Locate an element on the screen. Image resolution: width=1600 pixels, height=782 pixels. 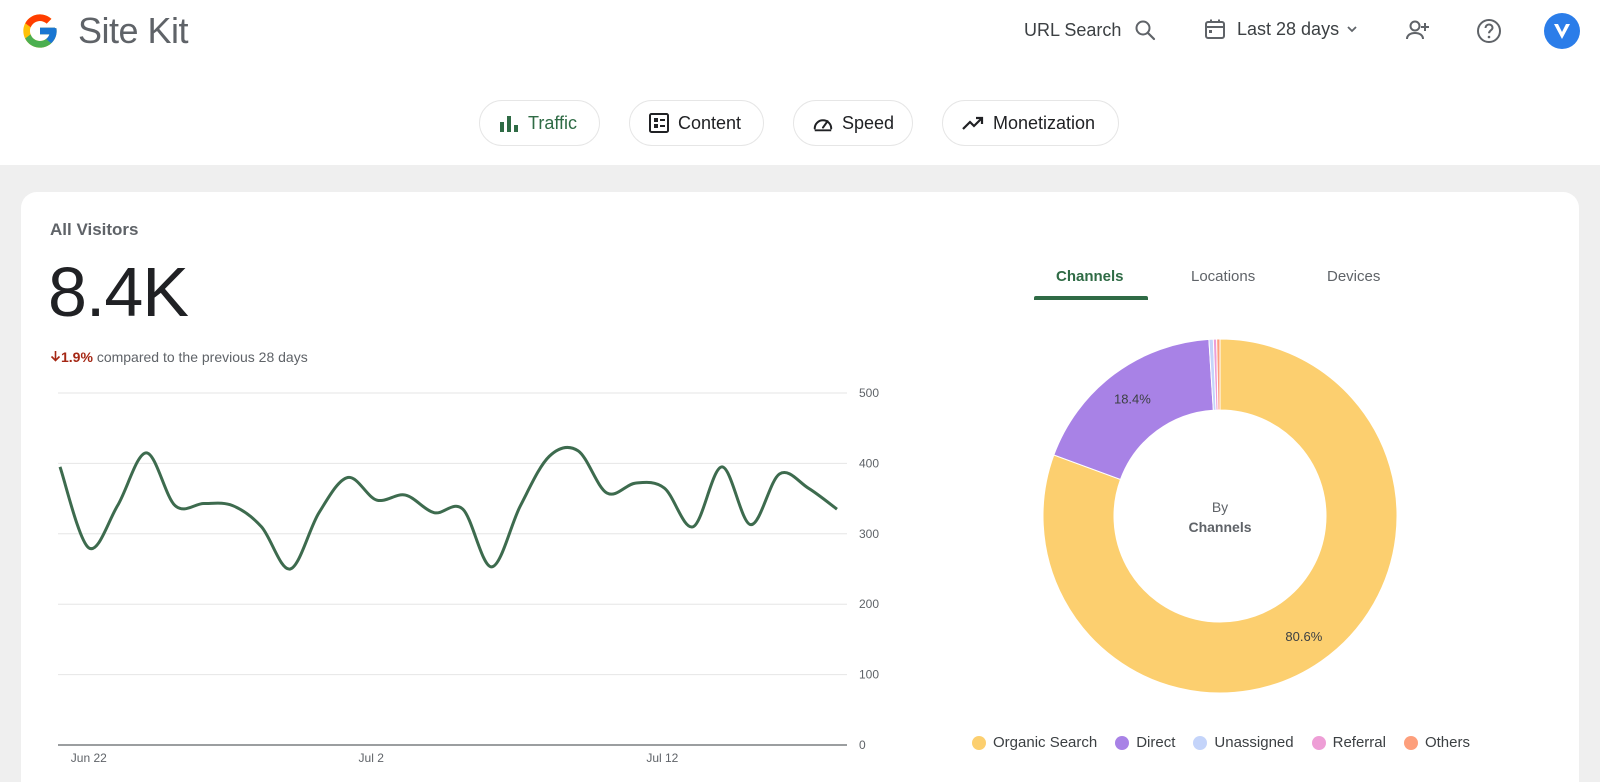
legend-organic-search: Organic Search is located at coordinates (1034, 742).